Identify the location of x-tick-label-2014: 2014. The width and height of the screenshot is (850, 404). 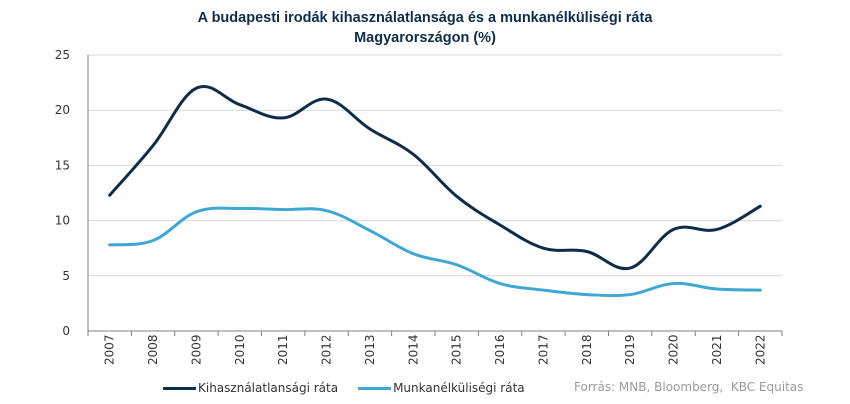
(413, 349).